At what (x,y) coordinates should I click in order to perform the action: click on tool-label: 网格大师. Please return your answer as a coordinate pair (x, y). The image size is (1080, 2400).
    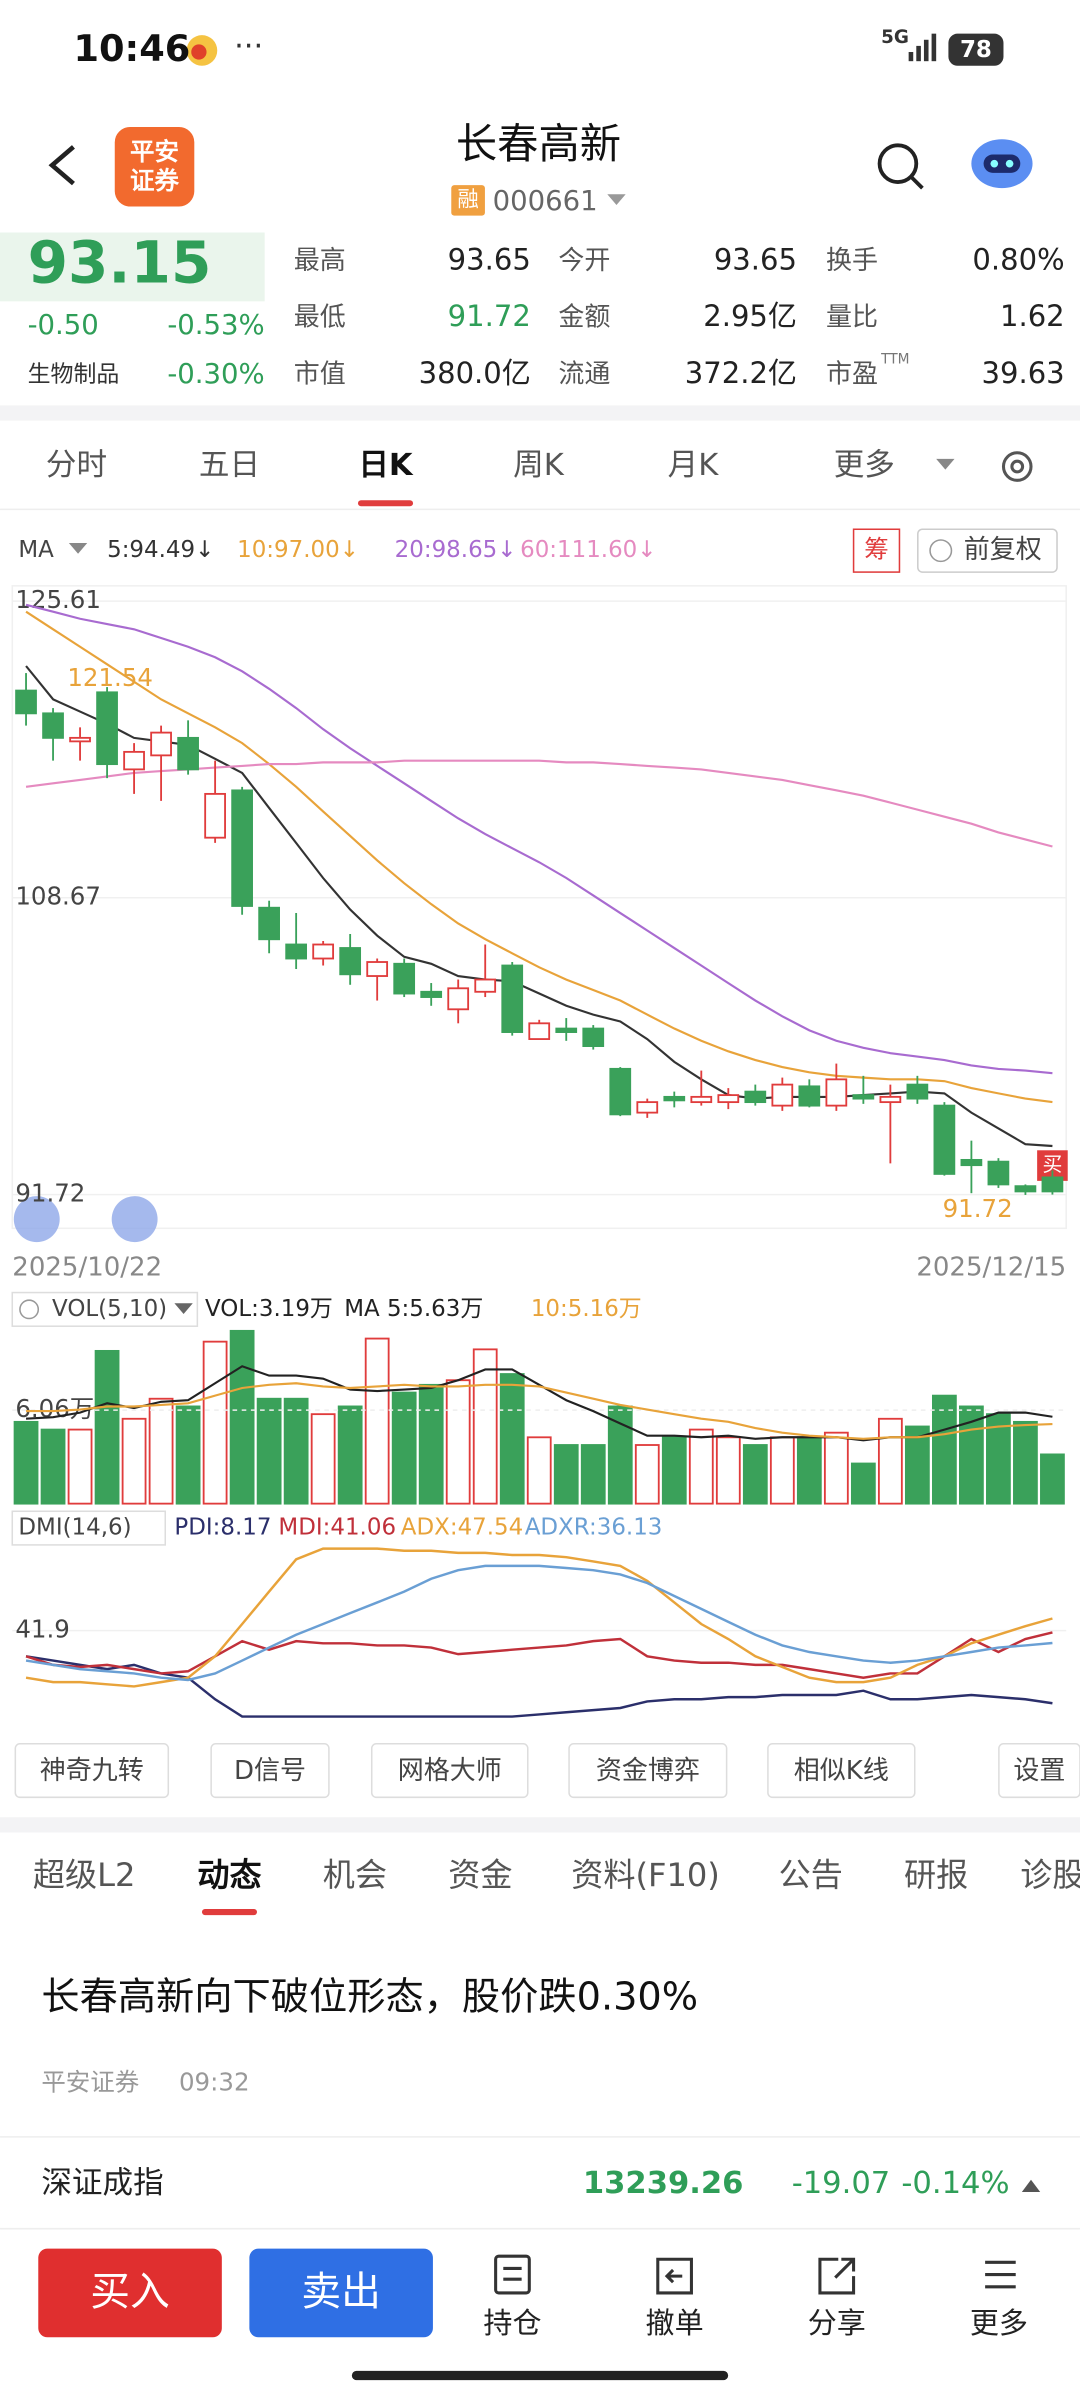
    Looking at the image, I should click on (450, 1771).